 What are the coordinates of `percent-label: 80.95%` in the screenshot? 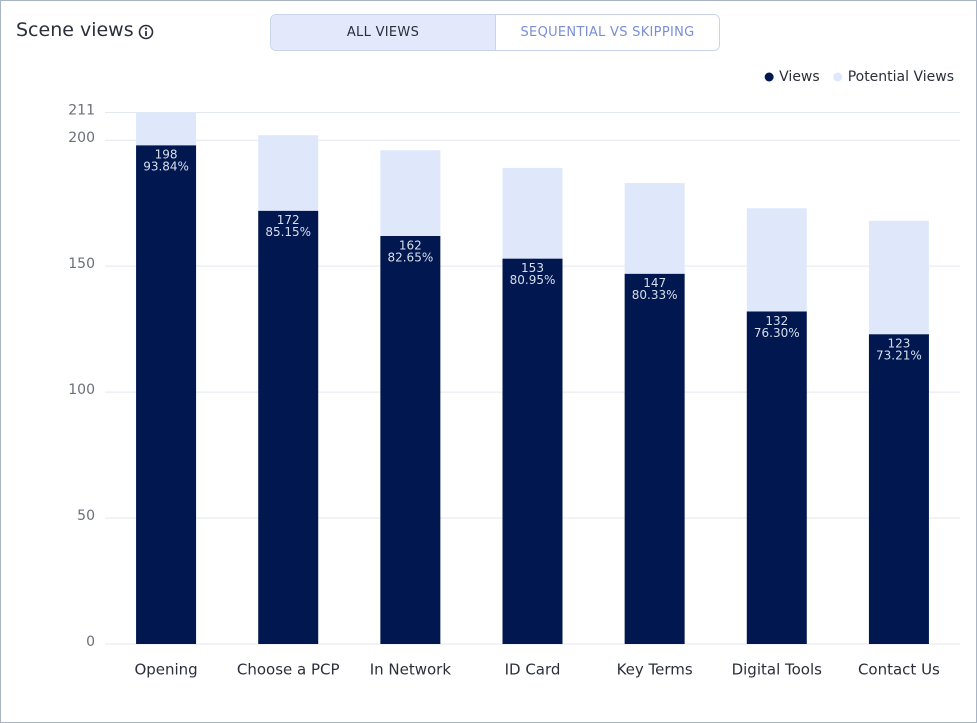 It's located at (533, 280).